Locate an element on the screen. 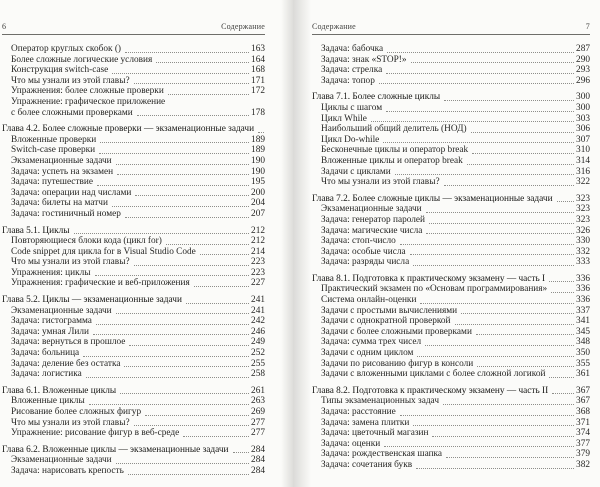 This screenshot has height=487, width=600. toc-page-number: 326 is located at coordinates (583, 230).